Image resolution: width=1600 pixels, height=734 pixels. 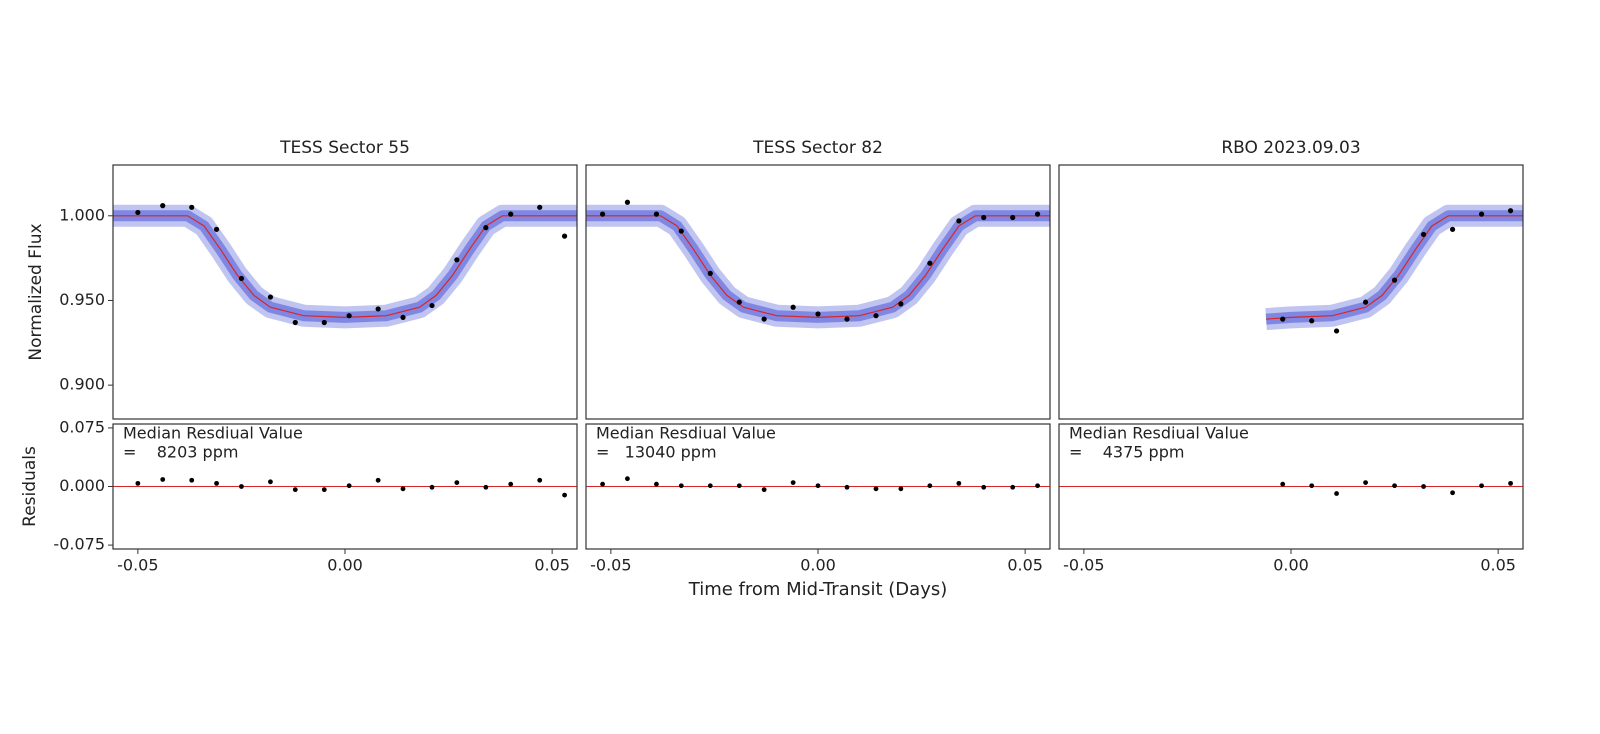 I want to click on x-axis-label: Time from Mid-Transit (Days), so click(x=818, y=589).